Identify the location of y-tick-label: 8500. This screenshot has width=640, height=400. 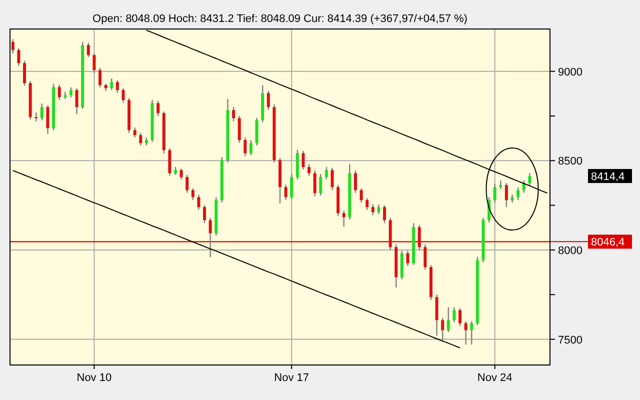
(570, 162).